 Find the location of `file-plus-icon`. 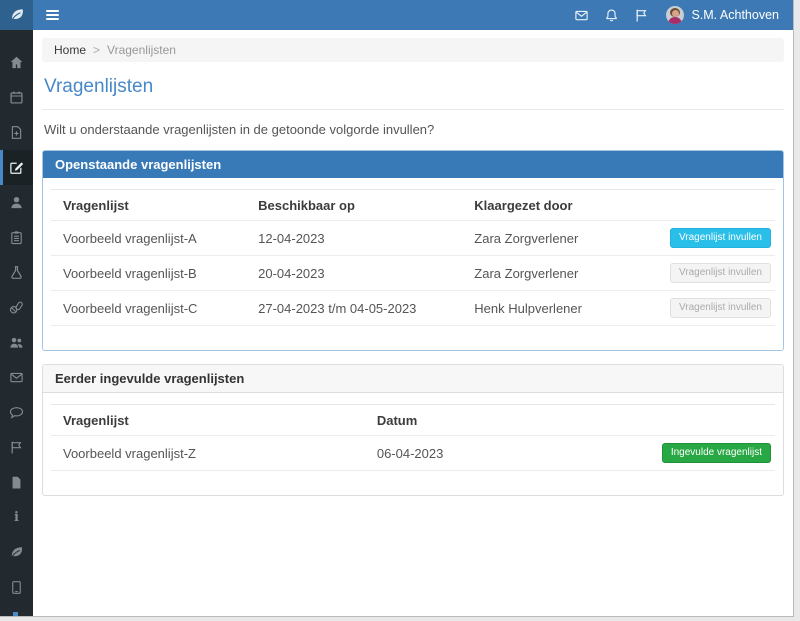

file-plus-icon is located at coordinates (16, 132).